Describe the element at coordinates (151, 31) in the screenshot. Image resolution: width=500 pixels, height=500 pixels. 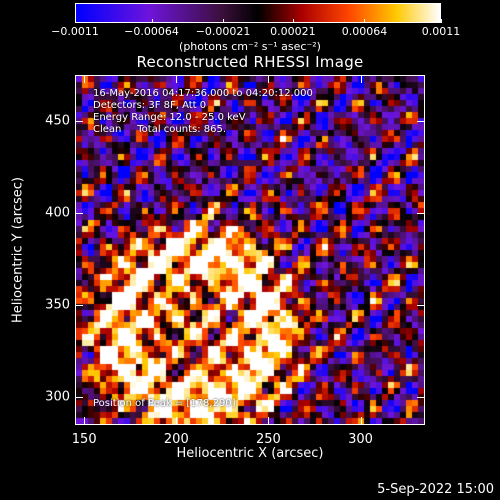
I see `colorbar-tick-label: −0.00064` at that location.